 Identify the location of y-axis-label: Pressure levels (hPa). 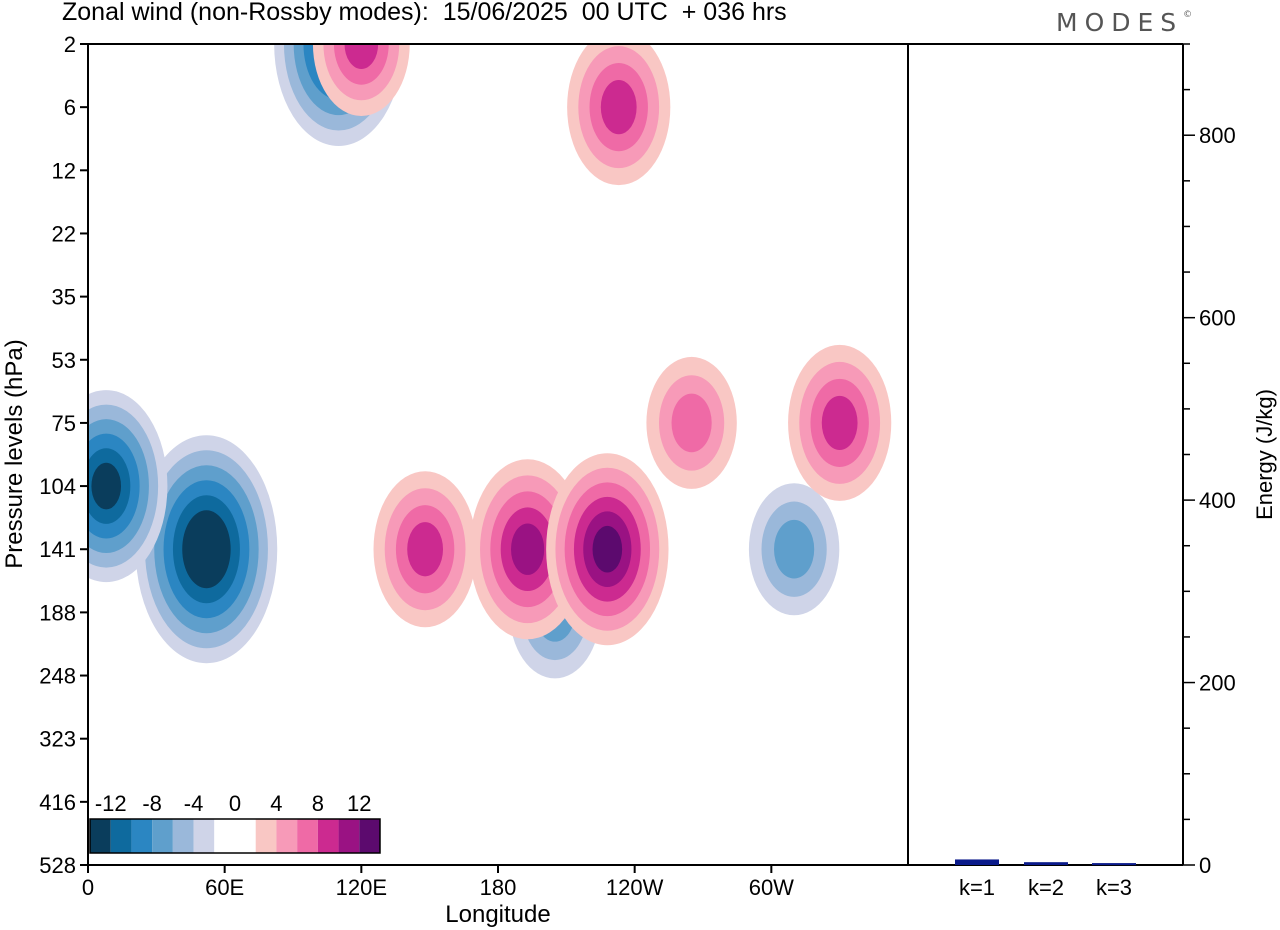
(14, 453).